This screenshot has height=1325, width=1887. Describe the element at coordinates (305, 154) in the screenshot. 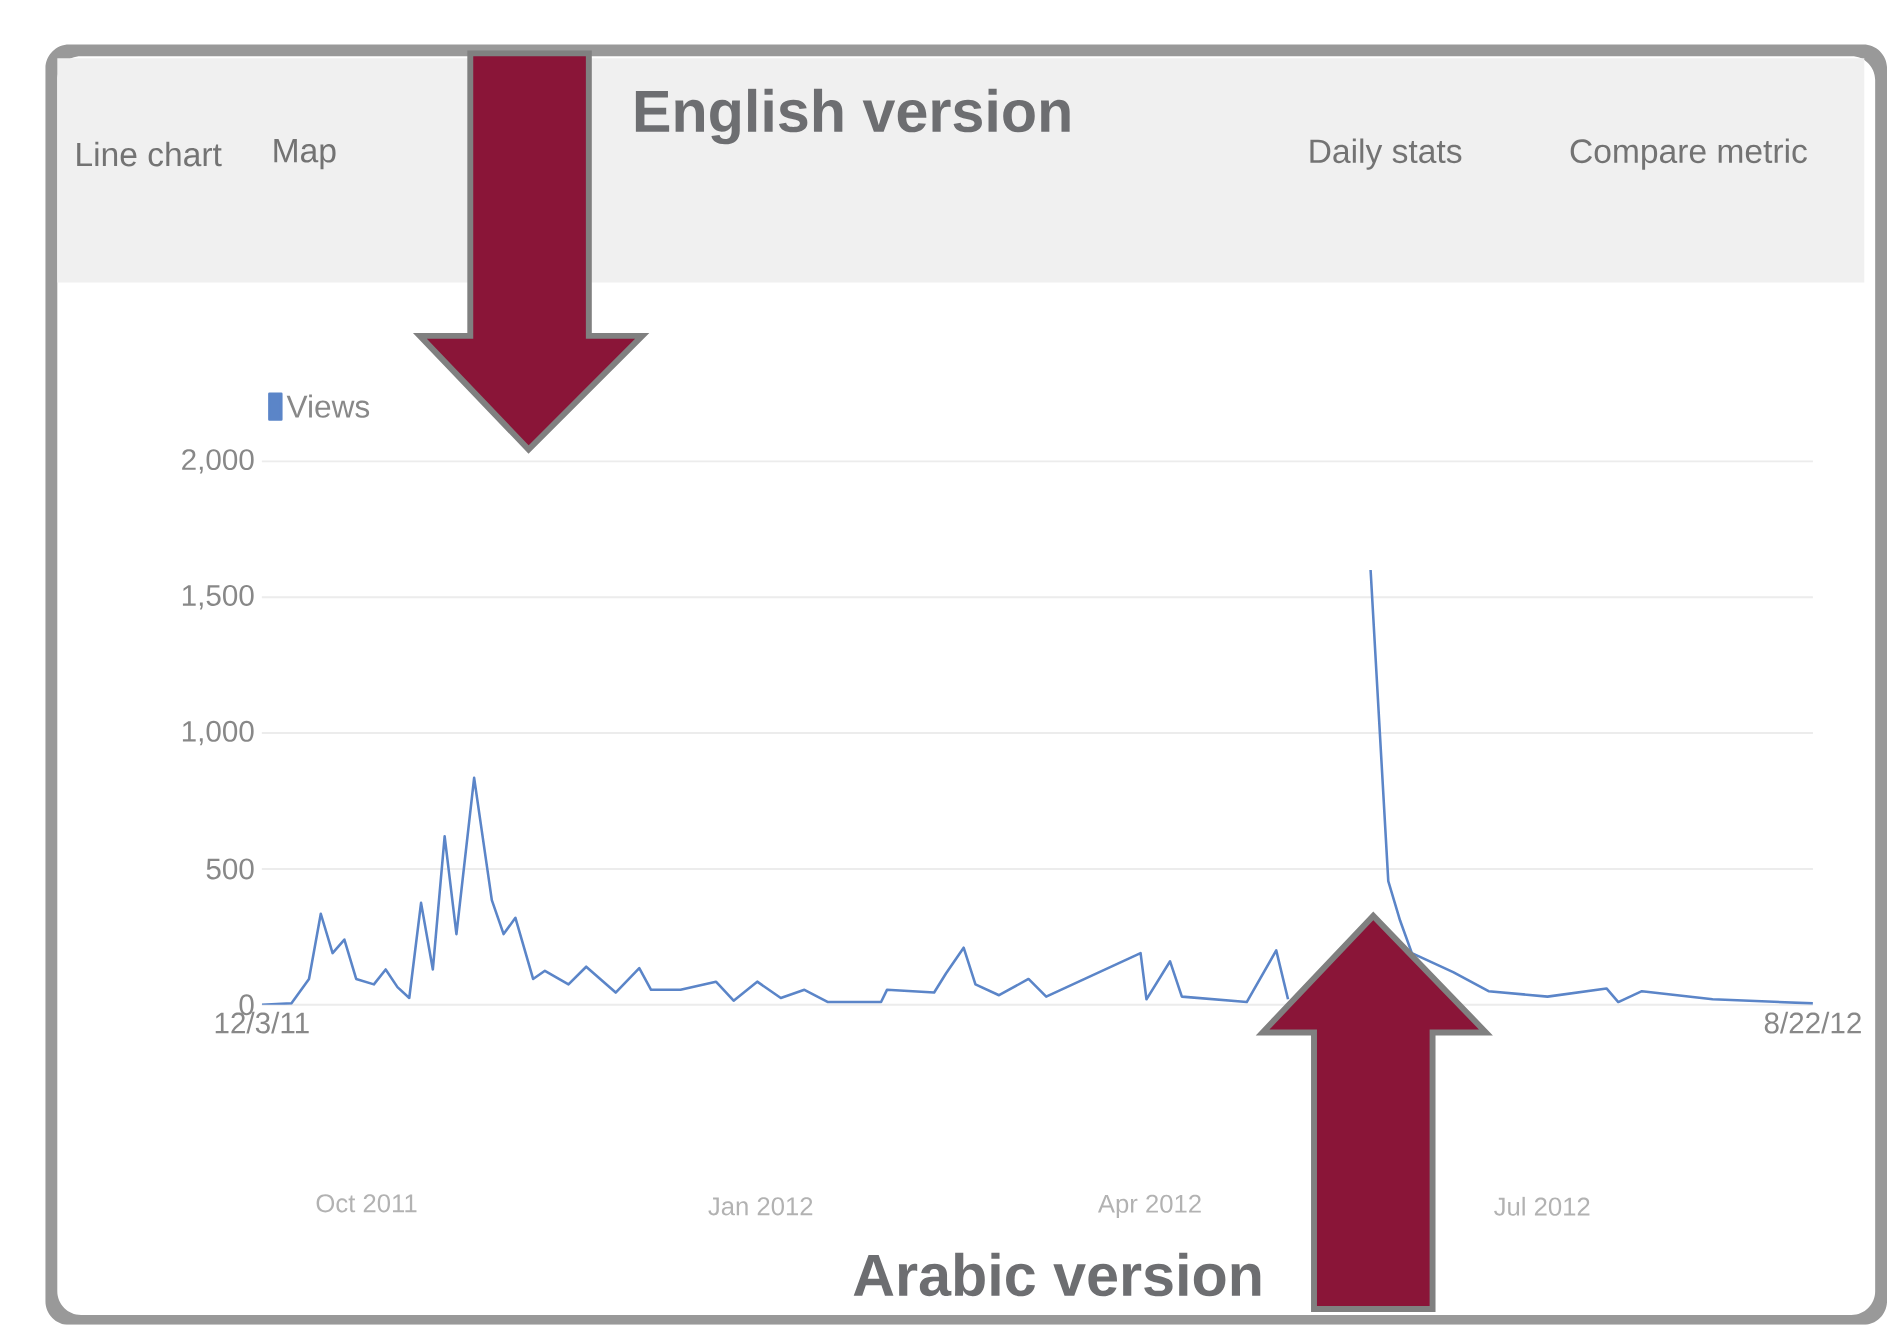

I see `text: Map` at that location.